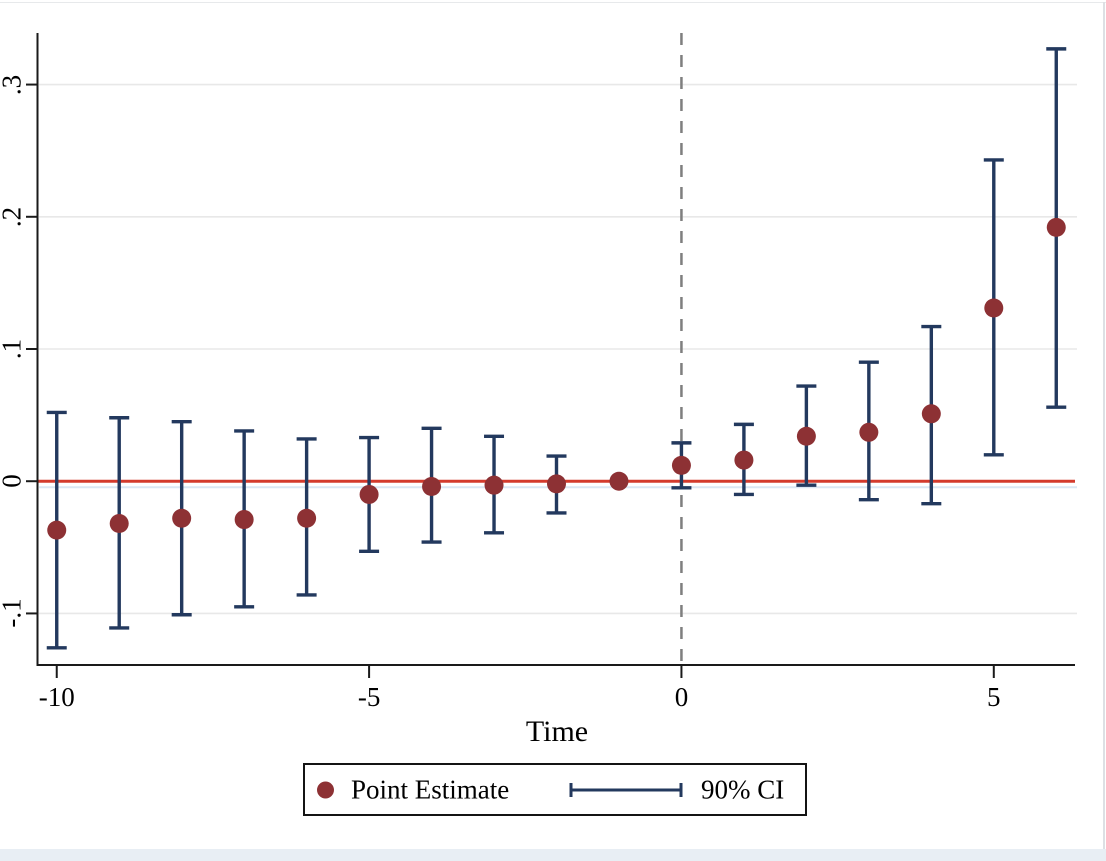 The height and width of the screenshot is (861, 1106). Describe the element at coordinates (553, 855) in the screenshot. I see `graph-outer-margin-strip` at that location.